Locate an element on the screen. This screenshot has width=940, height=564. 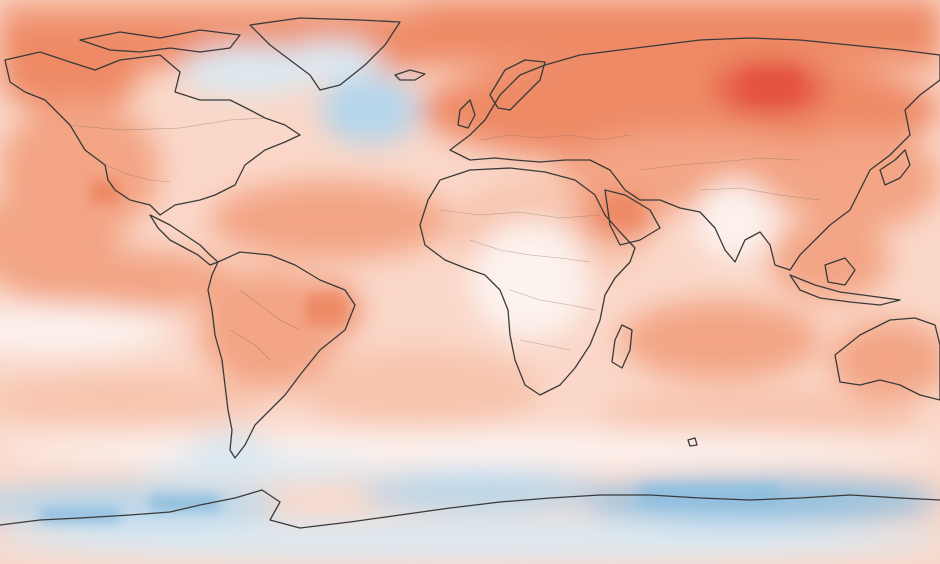
cool-greenland-sea is located at coordinates (330, 60).